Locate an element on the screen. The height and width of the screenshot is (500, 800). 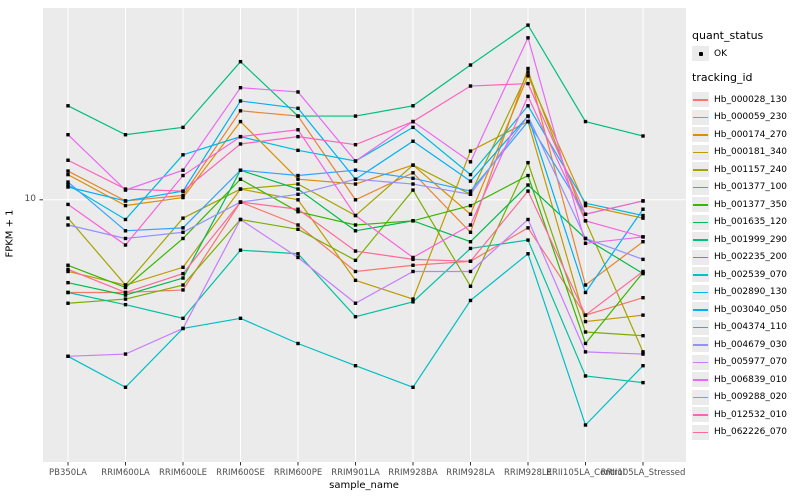
legend-item-Hb_001377_350: Hb_001377_350 is located at coordinates (739, 205).